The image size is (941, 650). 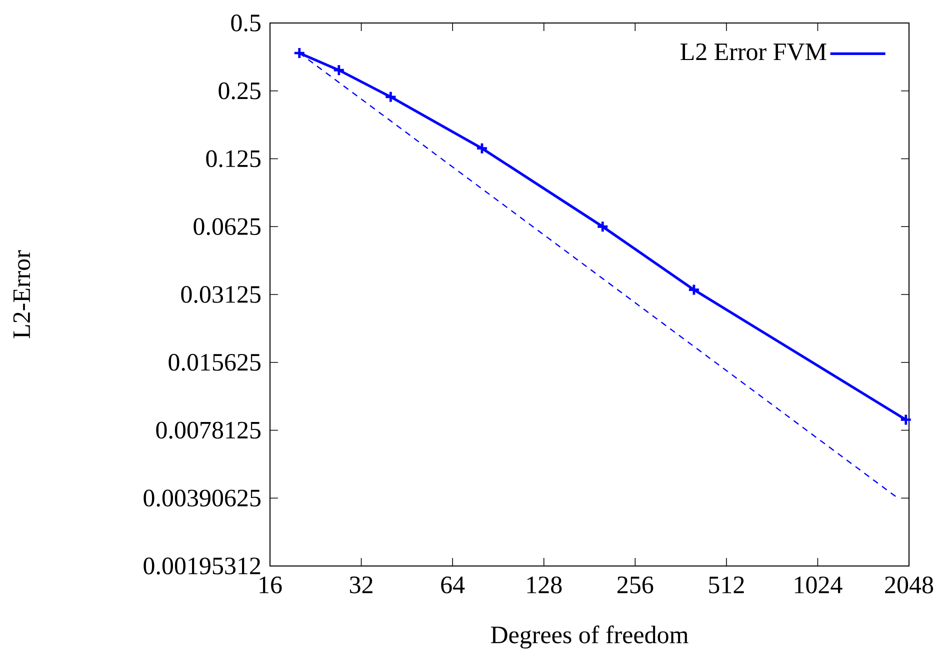 I want to click on y-tick-label: 0.25, so click(x=239, y=91).